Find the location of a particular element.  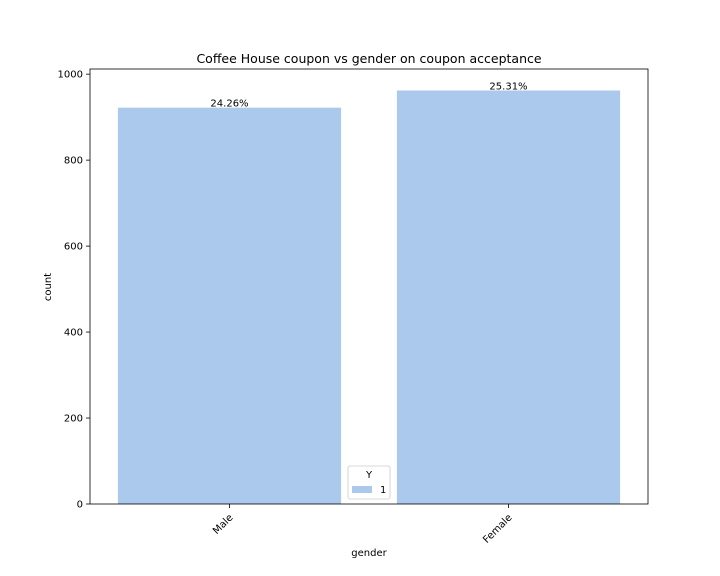

x-axis-label: gender is located at coordinates (369, 553).